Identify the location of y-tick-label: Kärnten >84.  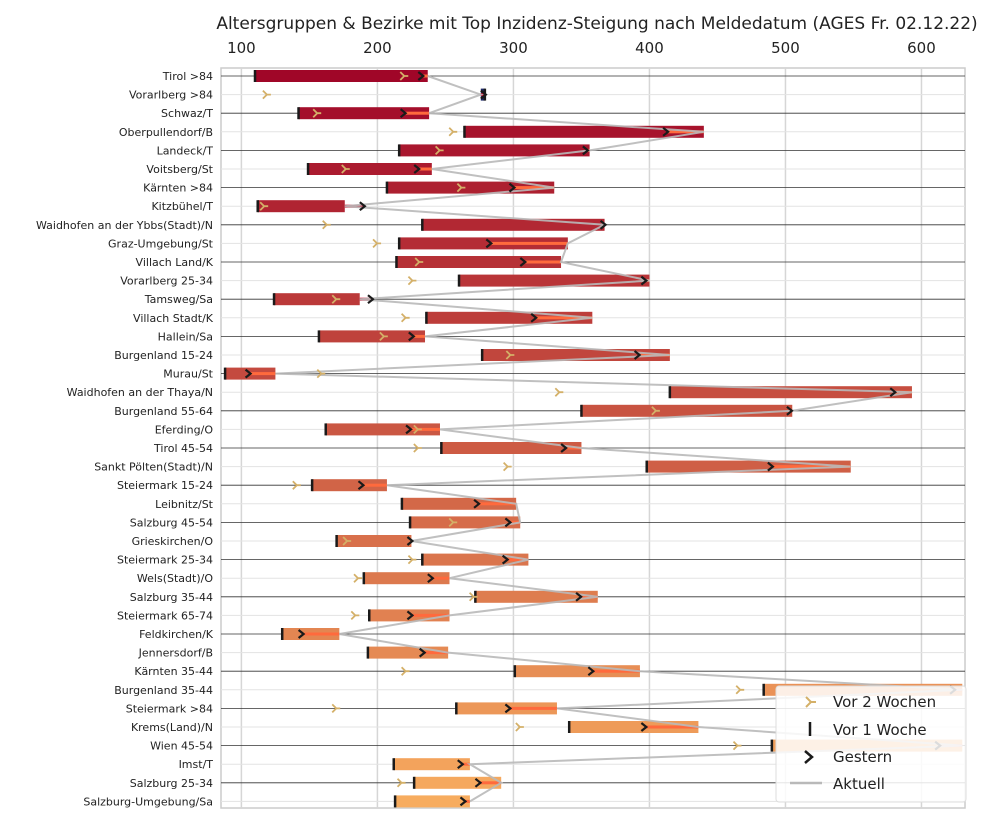
(178, 188).